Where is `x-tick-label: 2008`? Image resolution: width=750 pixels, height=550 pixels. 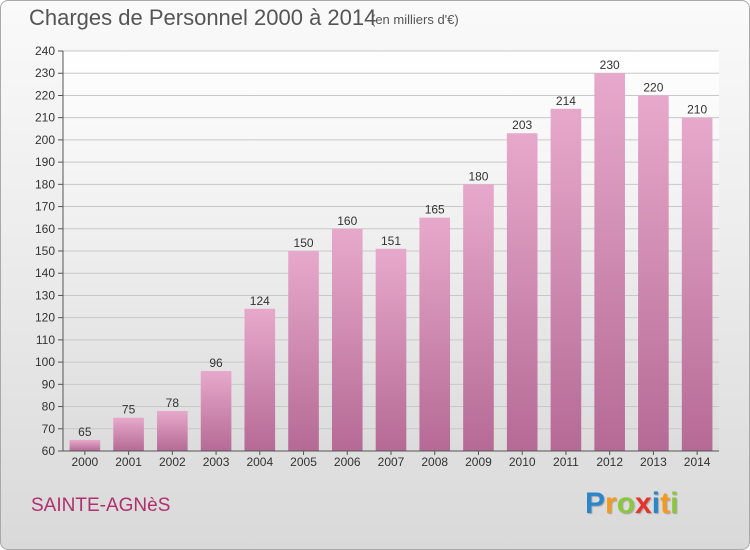
x-tick-label: 2008 is located at coordinates (434, 462).